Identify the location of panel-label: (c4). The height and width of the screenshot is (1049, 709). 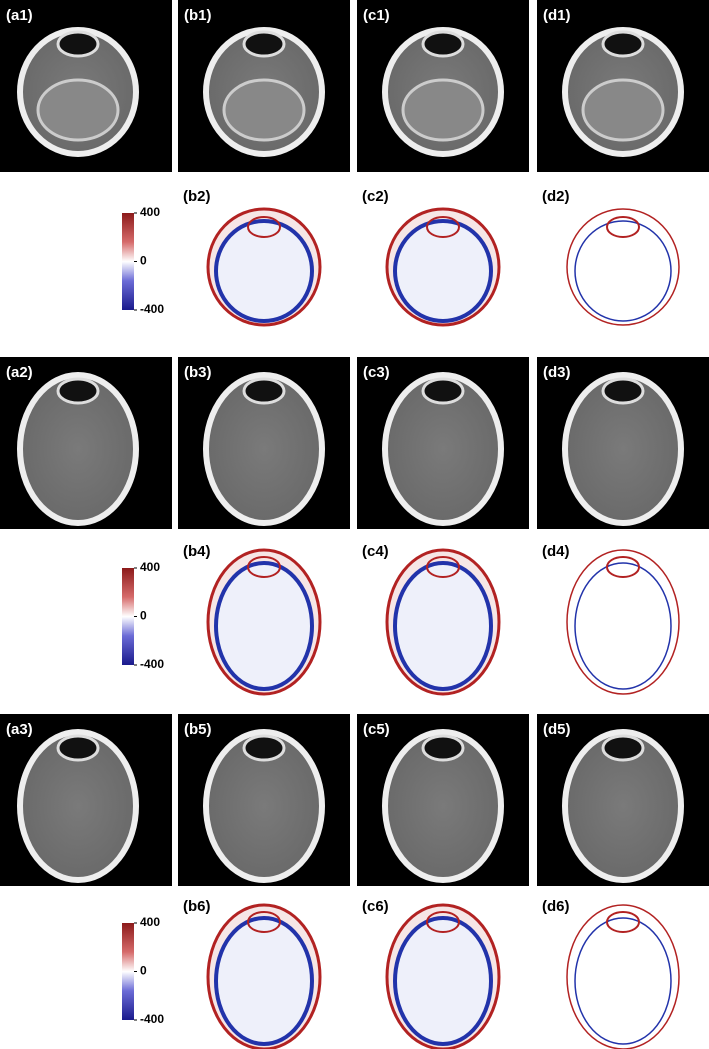
(375, 551).